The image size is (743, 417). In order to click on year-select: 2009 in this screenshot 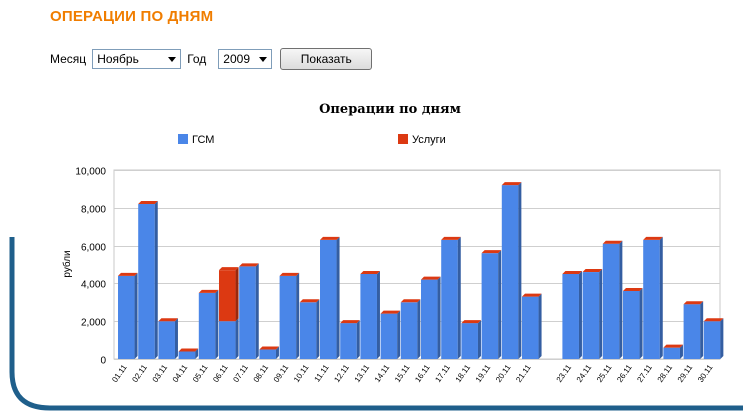, I will do `click(245, 59)`.